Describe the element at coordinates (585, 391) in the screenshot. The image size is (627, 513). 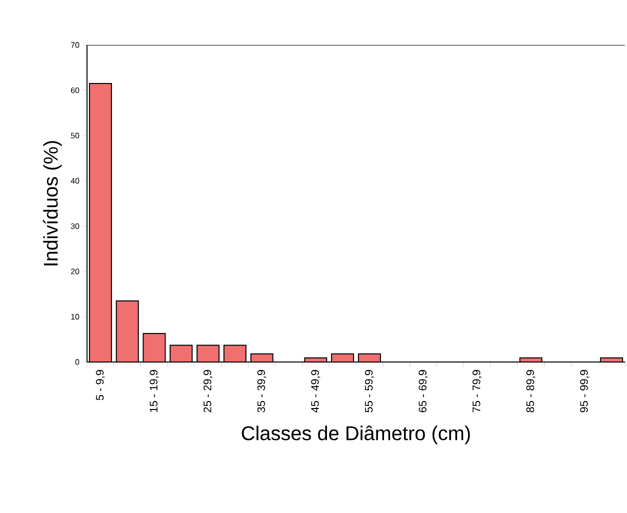
I see `x-tick-label: 95 - 99,9` at that location.